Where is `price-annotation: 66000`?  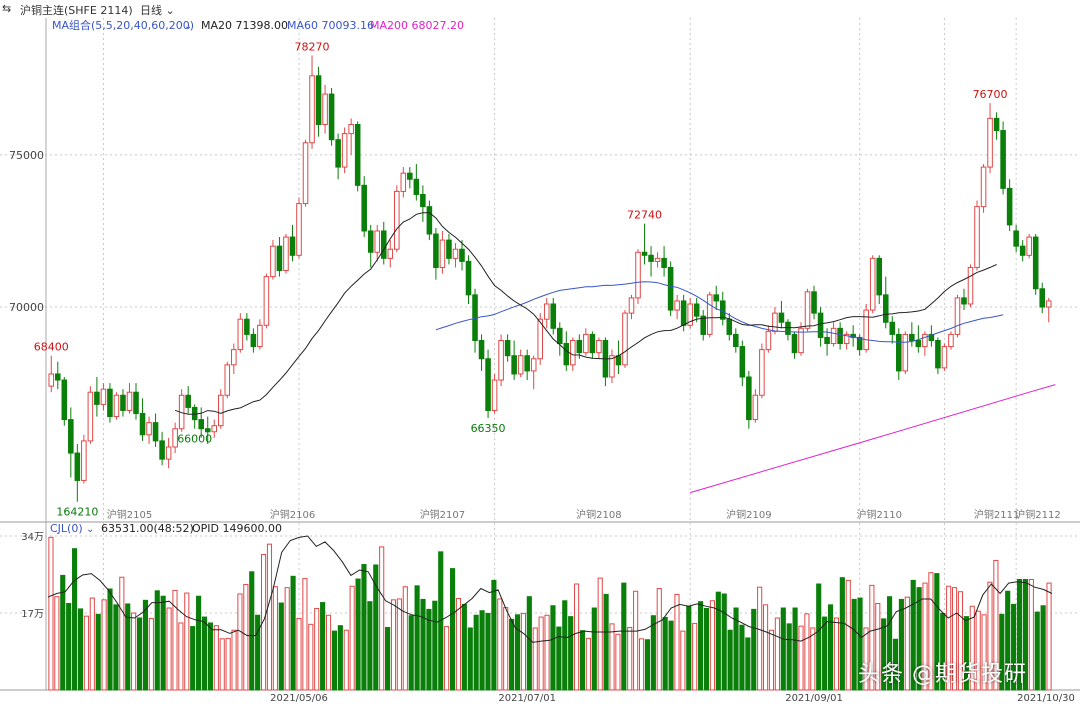
price-annotation: 66000 is located at coordinates (194, 439).